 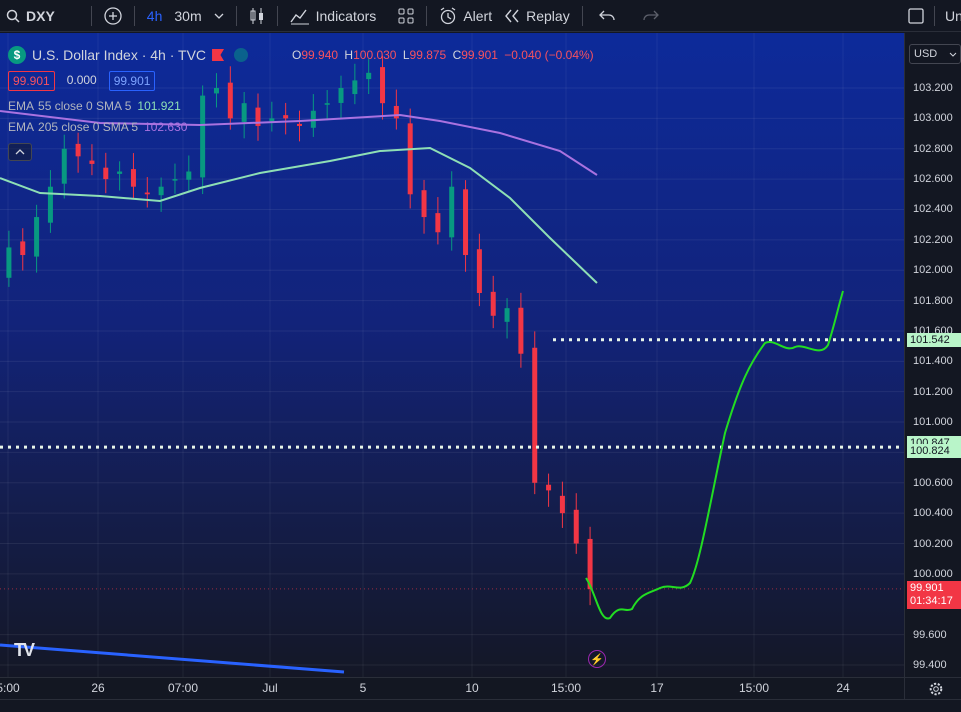 I want to click on alert-button: Alert, so click(x=465, y=16).